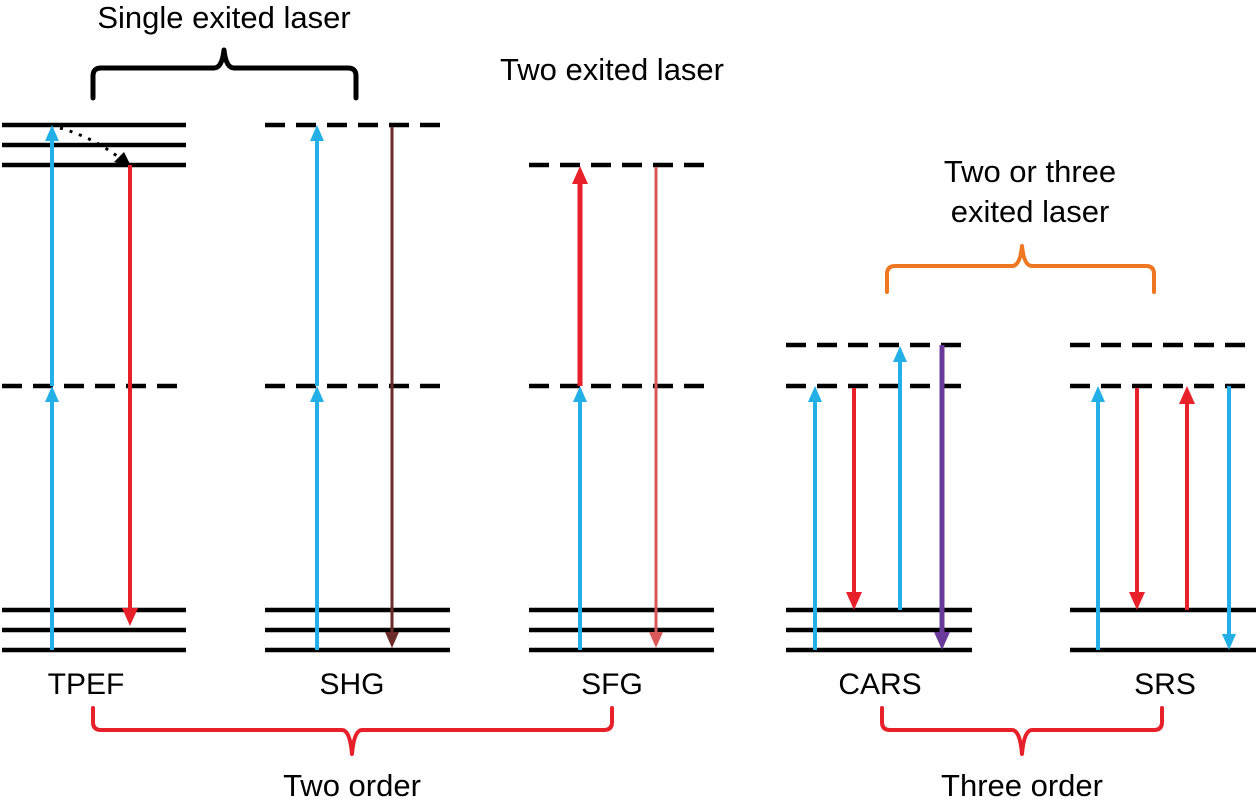  I want to click on cars-stokes-arrowhead, so click(854, 601).